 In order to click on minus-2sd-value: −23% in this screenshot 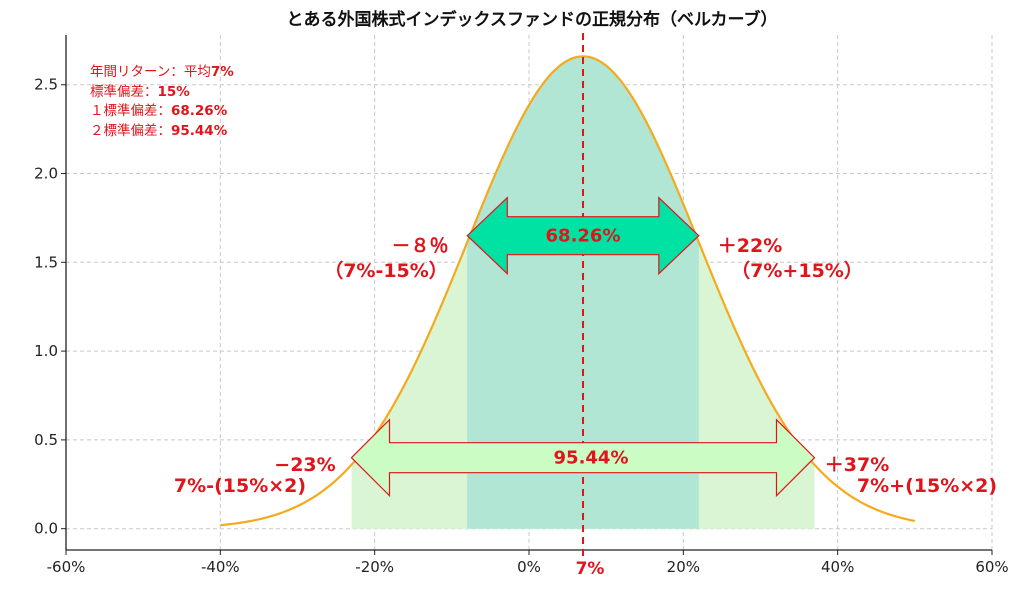, I will do `click(304, 465)`.